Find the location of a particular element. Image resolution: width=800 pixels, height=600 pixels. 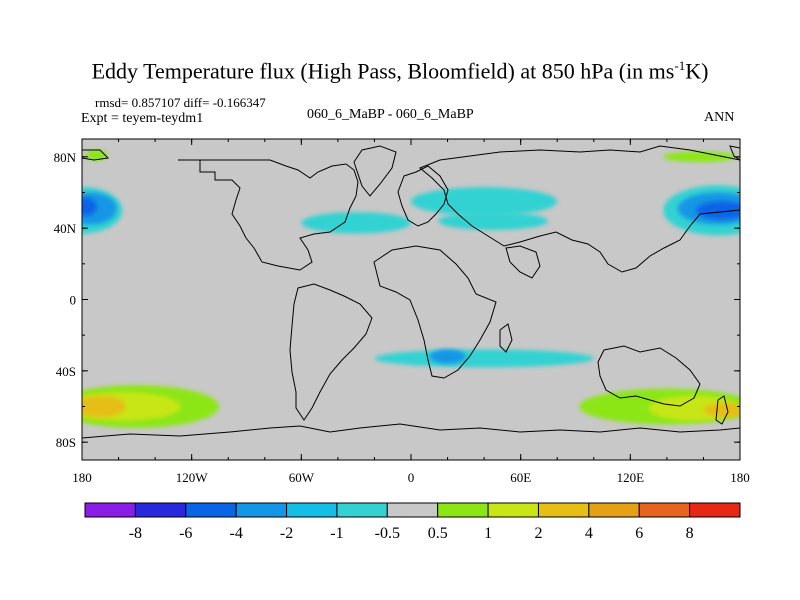

coast-new-zealand is located at coordinates (722, 410).